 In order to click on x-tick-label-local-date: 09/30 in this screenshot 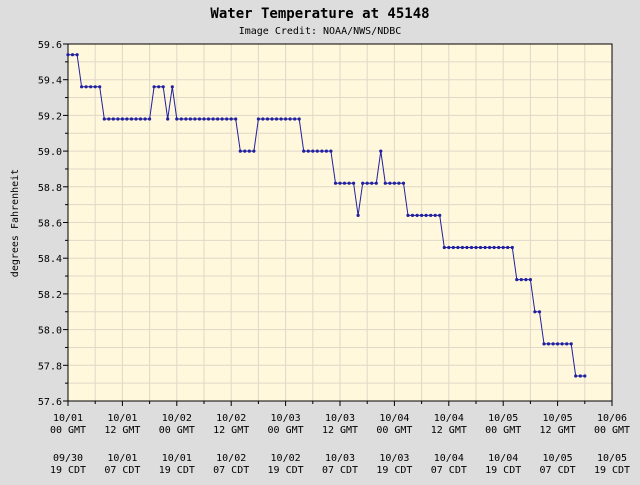, I will do `click(68, 458)`.